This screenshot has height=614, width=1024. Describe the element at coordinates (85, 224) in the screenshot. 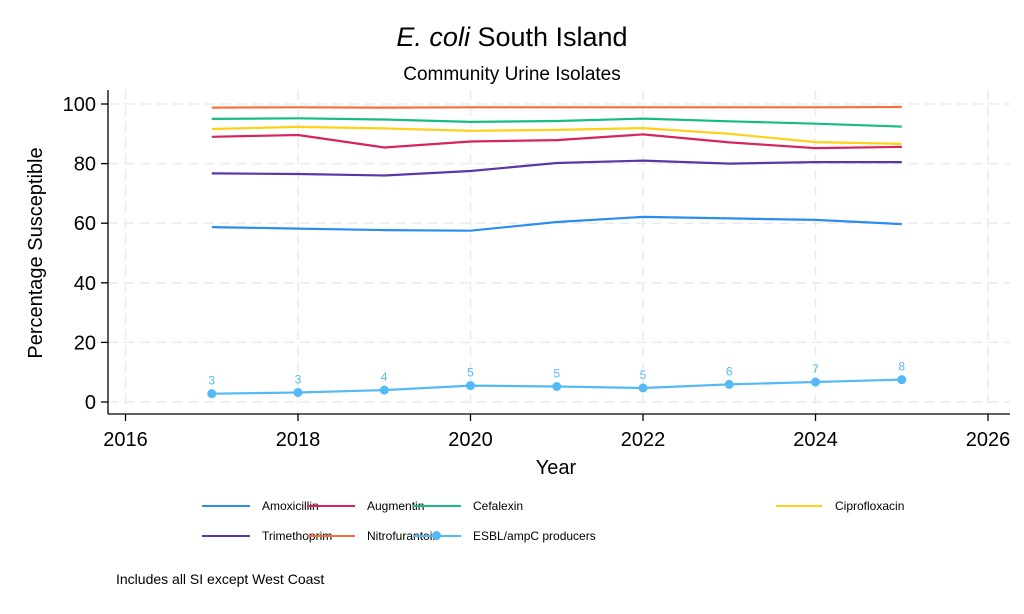

I see `y-tick-label: 60` at that location.